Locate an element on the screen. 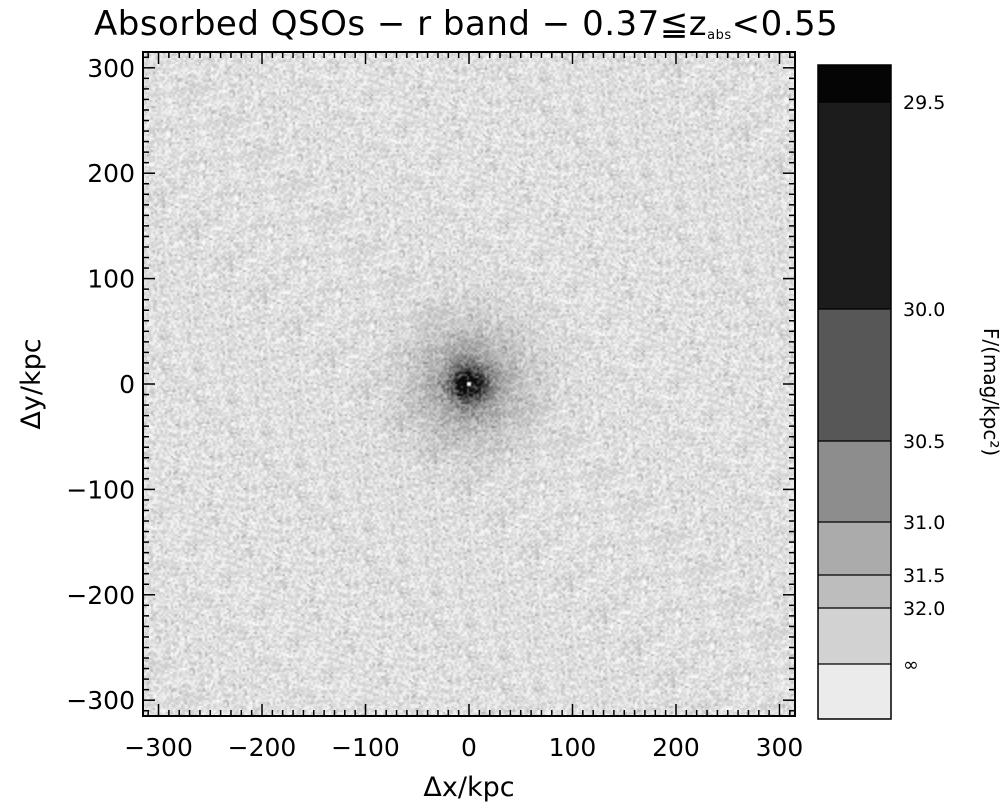  colorbar-tick-label: 31.0 is located at coordinates (924, 523).